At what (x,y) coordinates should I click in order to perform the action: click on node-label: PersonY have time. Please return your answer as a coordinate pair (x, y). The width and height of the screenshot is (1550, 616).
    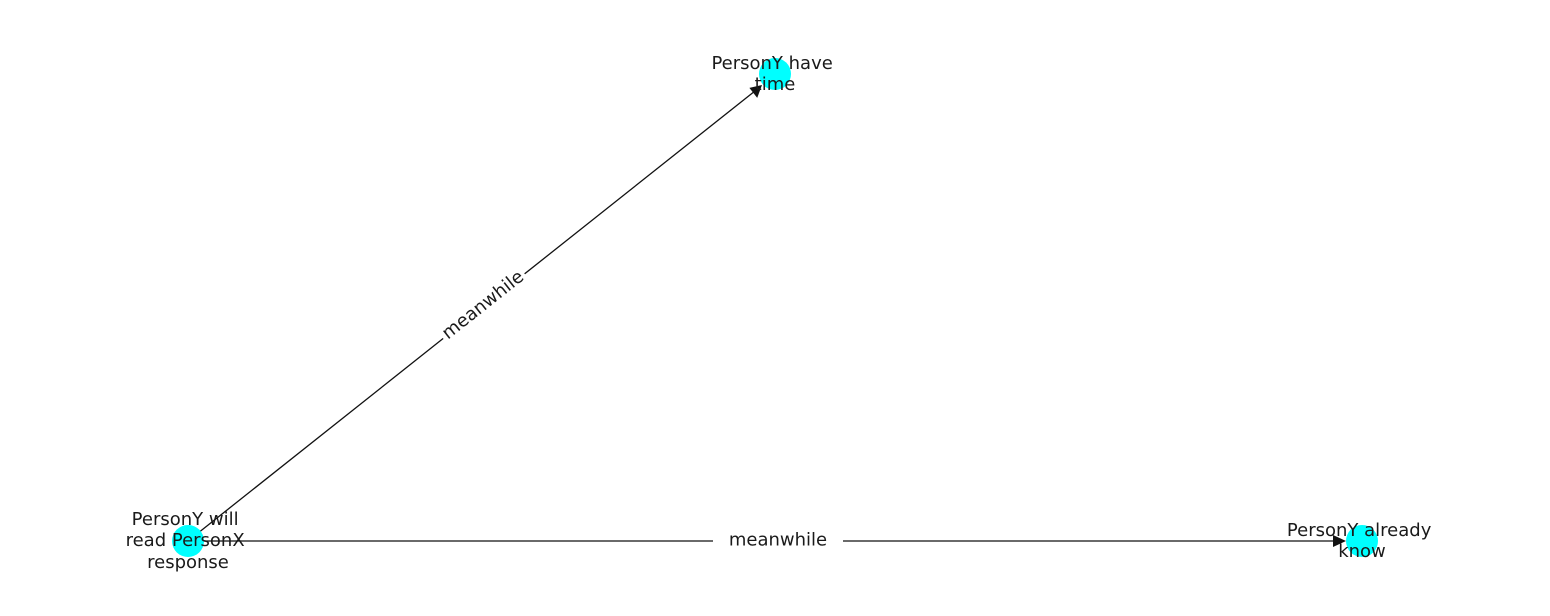
    Looking at the image, I should click on (774, 74).